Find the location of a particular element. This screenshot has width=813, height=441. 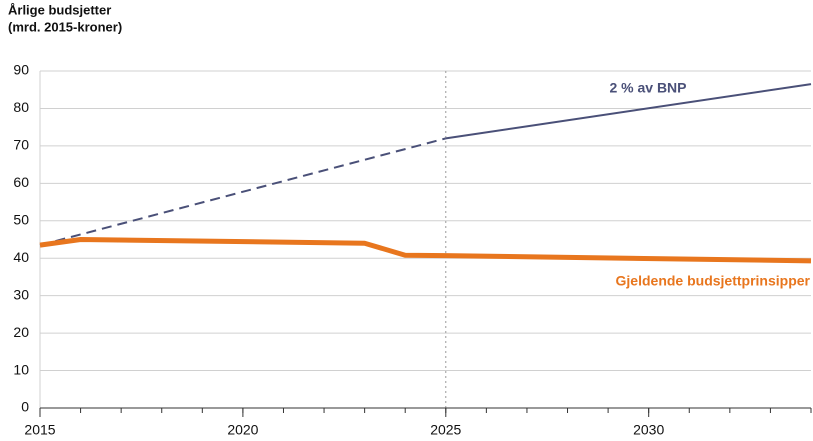

y-tick-label: 90 is located at coordinates (21, 70).